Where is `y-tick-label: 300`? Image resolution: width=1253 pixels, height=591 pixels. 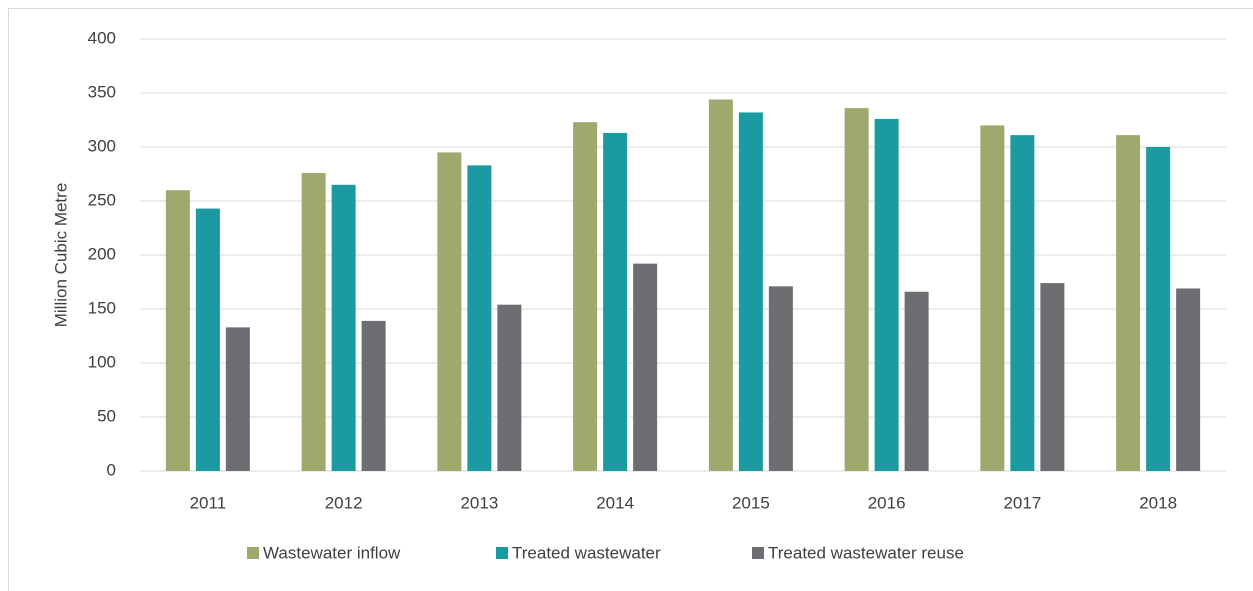
y-tick-label: 300 is located at coordinates (102, 145).